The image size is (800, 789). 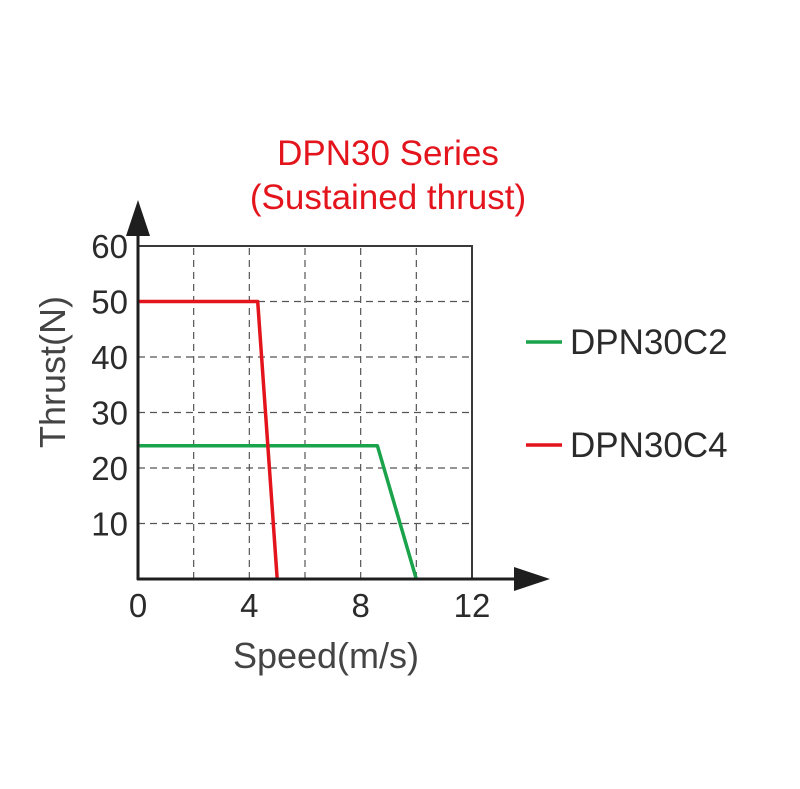 I want to click on y-tick-label: 30, so click(x=109, y=413).